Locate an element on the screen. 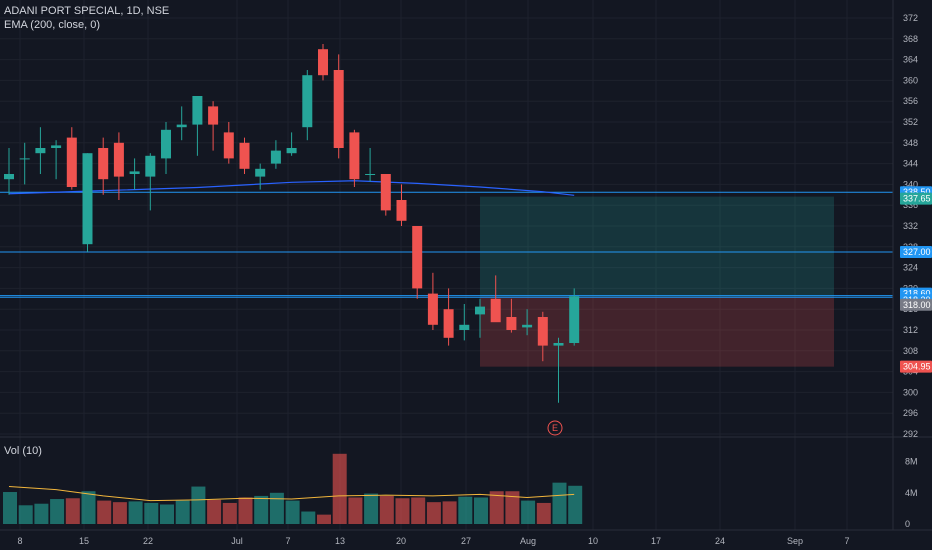 Image resolution: width=932 pixels, height=550 pixels. time-tick-label: 17 is located at coordinates (656, 541).